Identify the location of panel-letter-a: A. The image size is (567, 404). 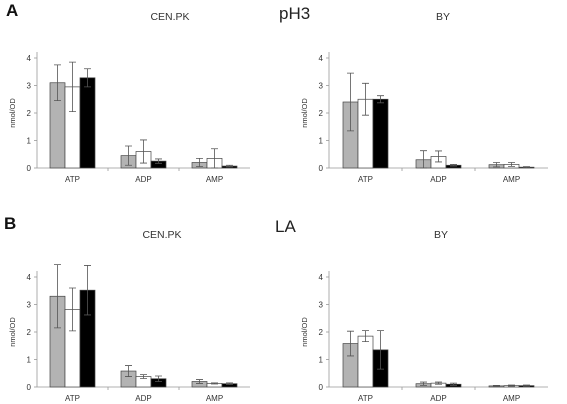
(12, 10).